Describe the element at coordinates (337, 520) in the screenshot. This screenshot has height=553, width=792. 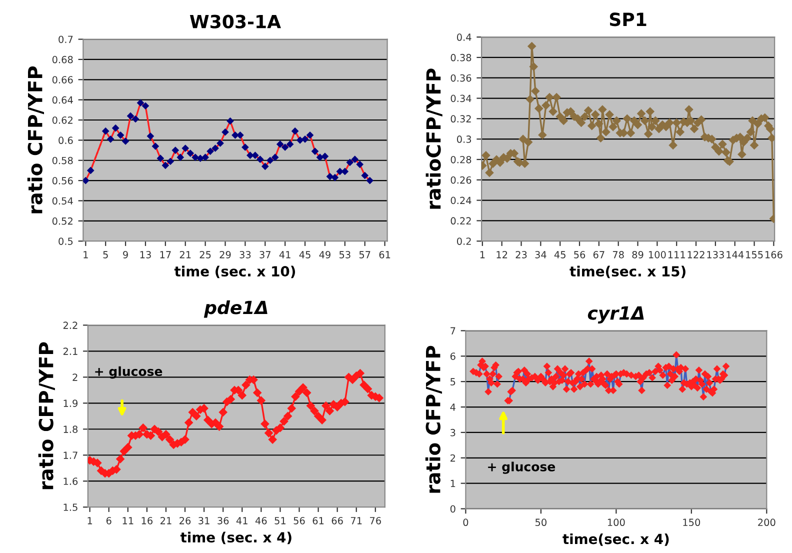
I see `x-tick-label: 66` at that location.